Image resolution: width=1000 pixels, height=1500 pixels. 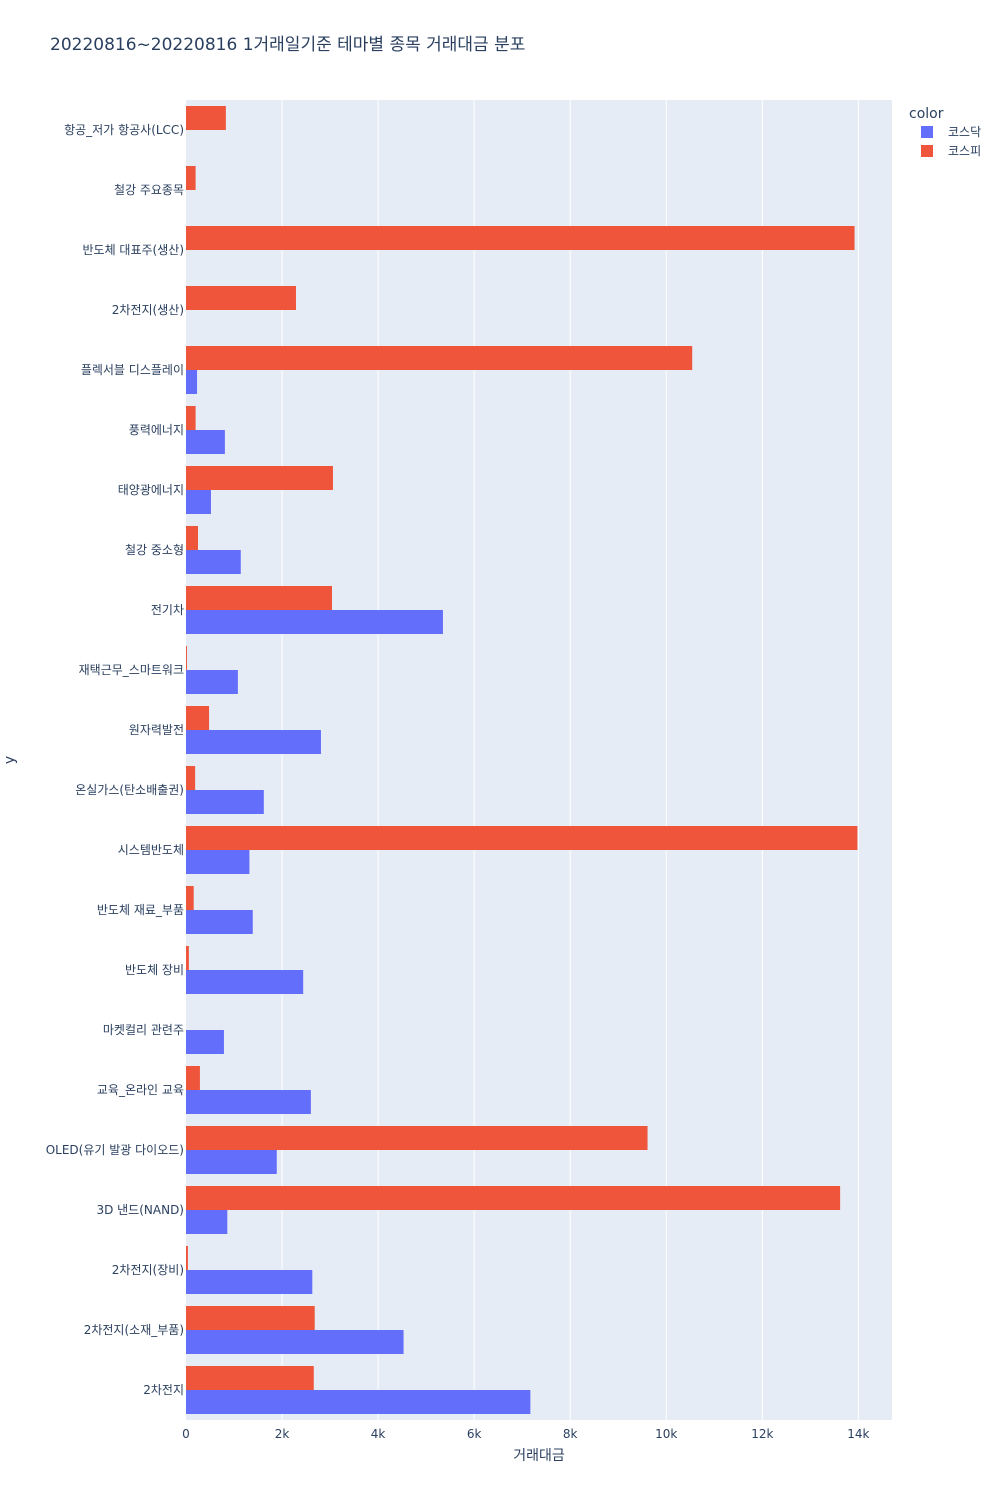 What do you see at coordinates (115, 1150) in the screenshot?
I see `y-tick-label: OLED(유기 발광 다이오드)` at bounding box center [115, 1150].